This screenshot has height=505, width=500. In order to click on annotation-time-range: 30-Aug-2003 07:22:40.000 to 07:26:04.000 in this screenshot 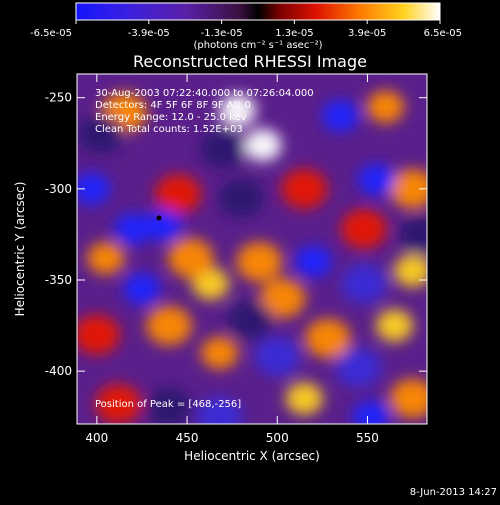, I will do `click(204, 93)`.